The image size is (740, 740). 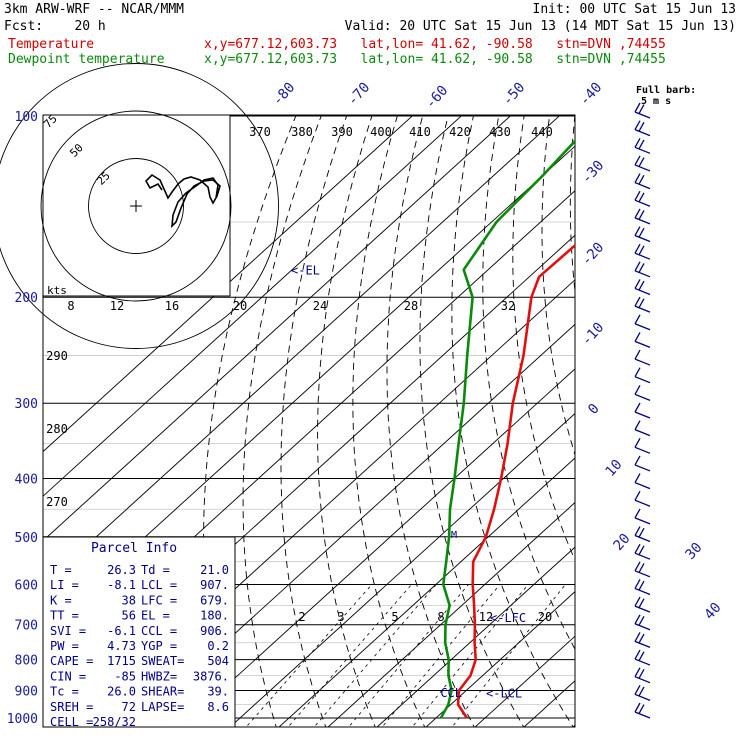 I want to click on isotherm-label: 0, so click(x=594, y=409).